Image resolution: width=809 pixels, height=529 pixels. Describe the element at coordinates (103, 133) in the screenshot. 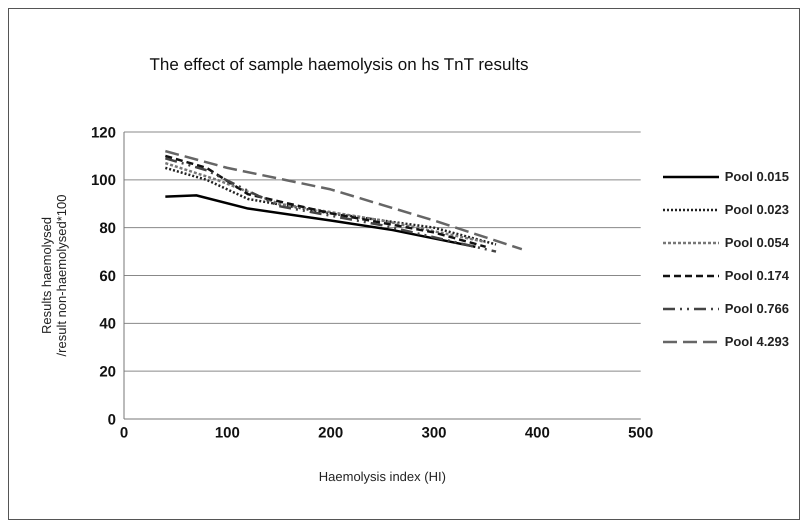

I see `y-tick-label: 120` at that location.